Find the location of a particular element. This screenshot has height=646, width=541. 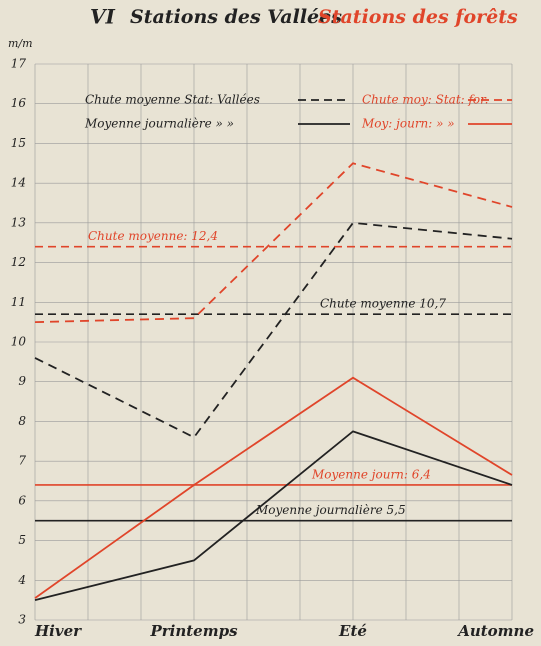

y-tick-label: 14 is located at coordinates (18, 183).